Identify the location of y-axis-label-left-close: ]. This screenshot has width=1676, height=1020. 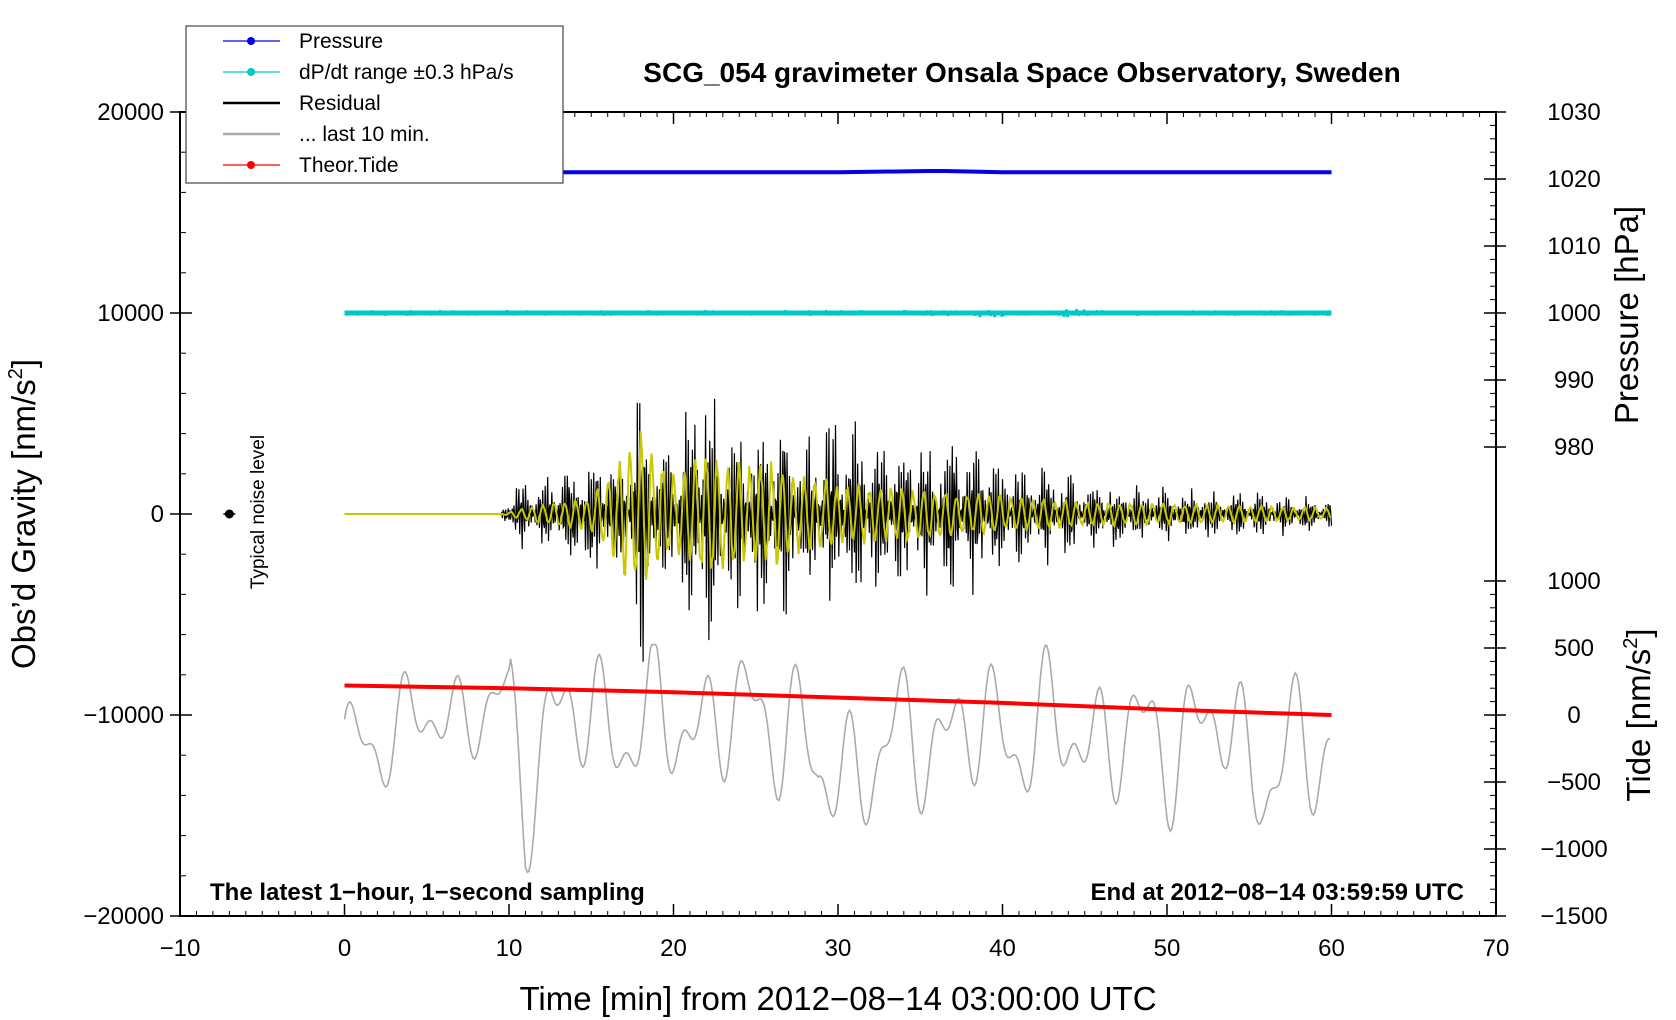
(23, 363).